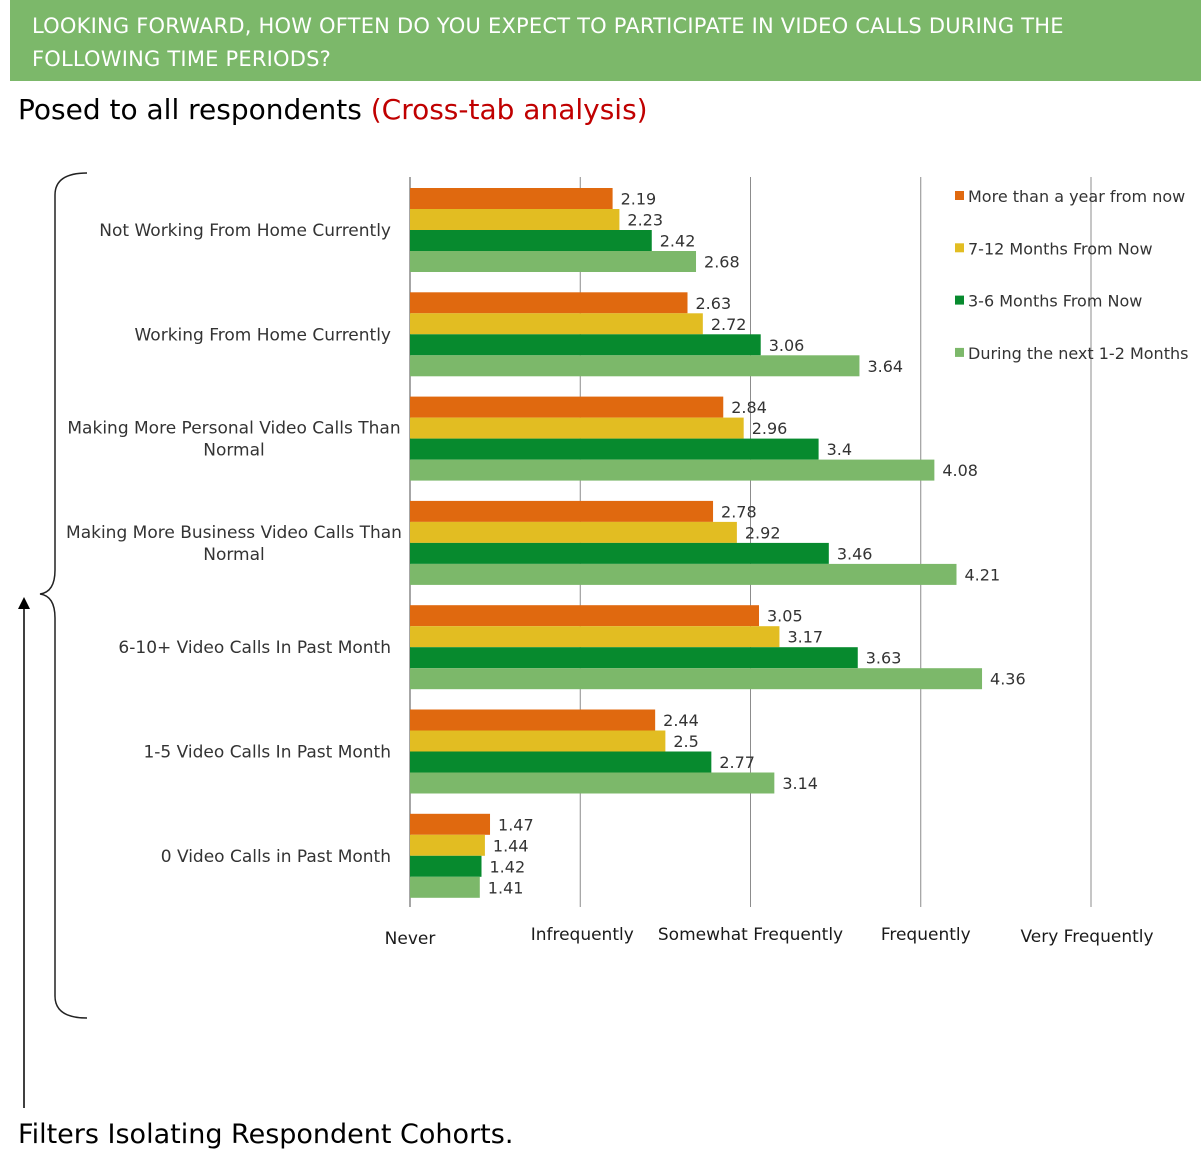  I want to click on category-label: 6-10+ Video Calls In Past Month, so click(254, 648).